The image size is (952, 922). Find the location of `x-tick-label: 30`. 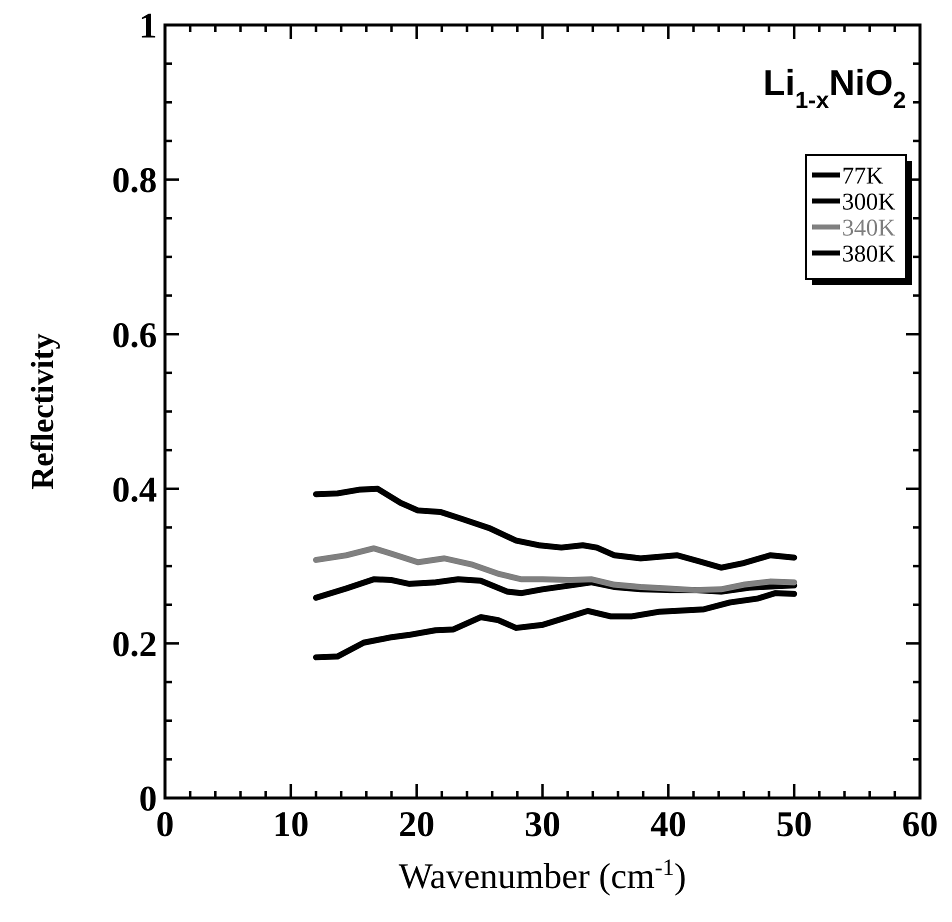

x-tick-label: 30 is located at coordinates (542, 824).